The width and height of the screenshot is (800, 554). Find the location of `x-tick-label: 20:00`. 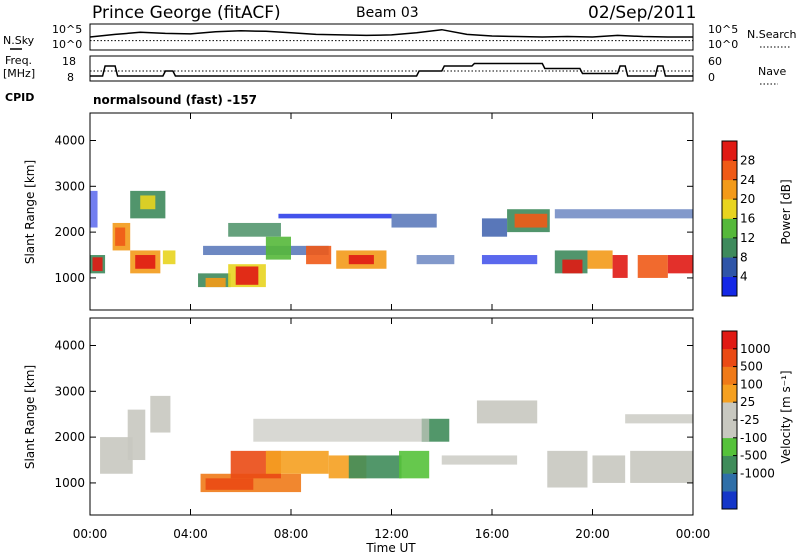

x-tick-label: 20:00 is located at coordinates (592, 534).